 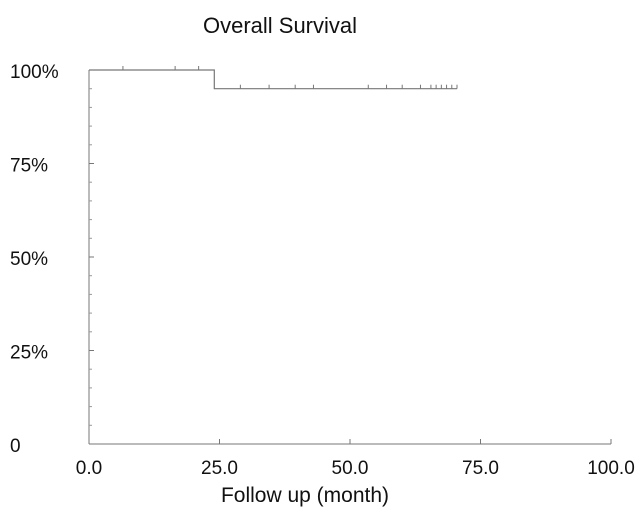 I want to click on x-tick-label: 75.0, so click(x=480, y=468).